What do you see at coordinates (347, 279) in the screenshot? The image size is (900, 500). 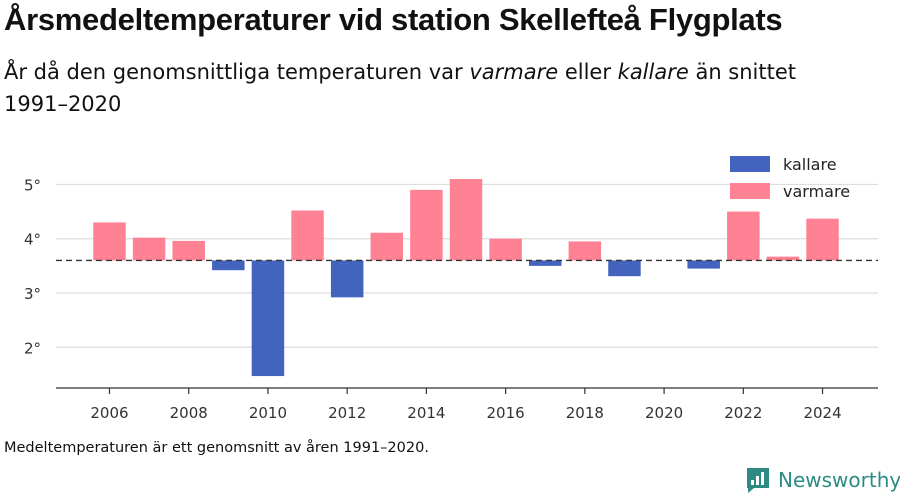 I see `bar-2012` at bounding box center [347, 279].